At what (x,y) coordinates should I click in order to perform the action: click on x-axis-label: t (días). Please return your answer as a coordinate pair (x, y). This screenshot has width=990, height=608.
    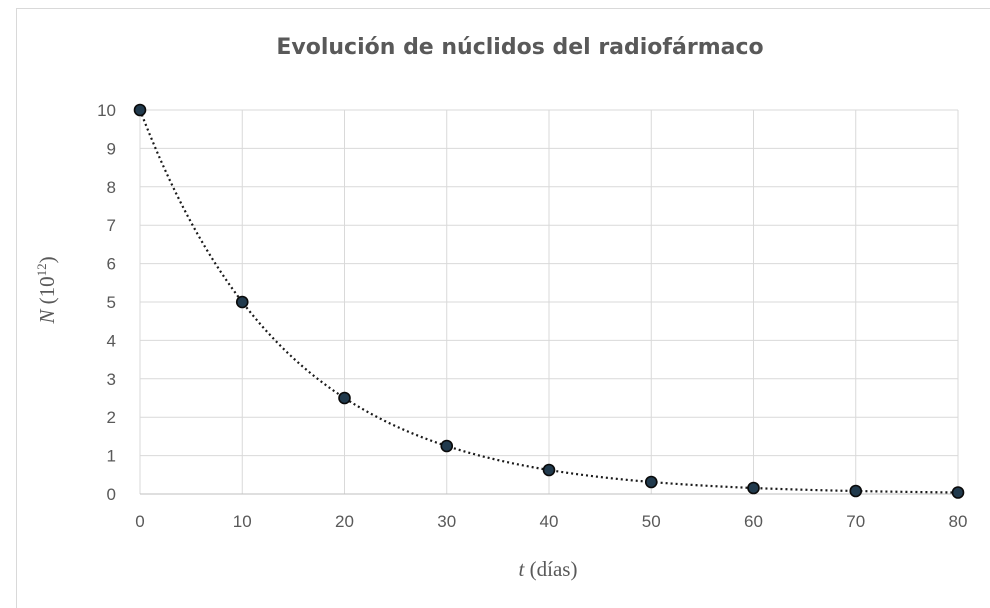
    Looking at the image, I should click on (548, 569).